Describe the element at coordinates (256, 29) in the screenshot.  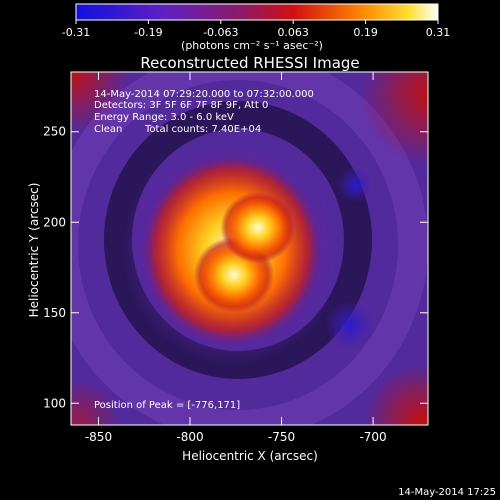
I see `colorbar-ticks: -0.31 -0.19 -0.063 0.063 0.19 0.31` at that location.